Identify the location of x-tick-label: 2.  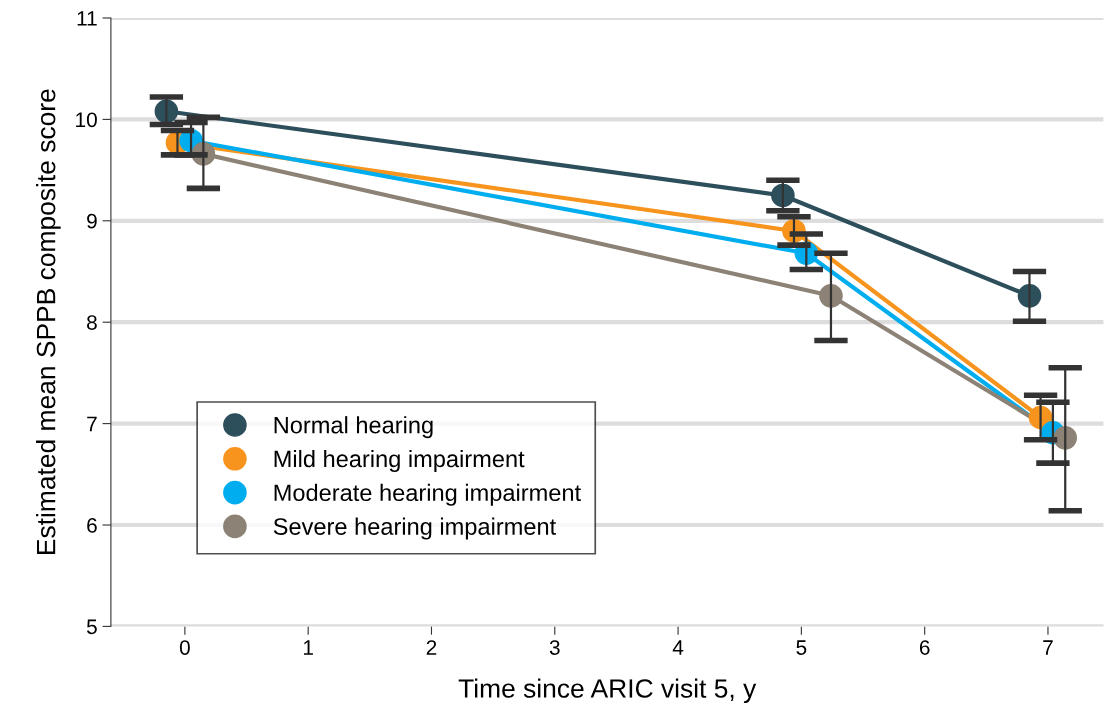
(431, 647).